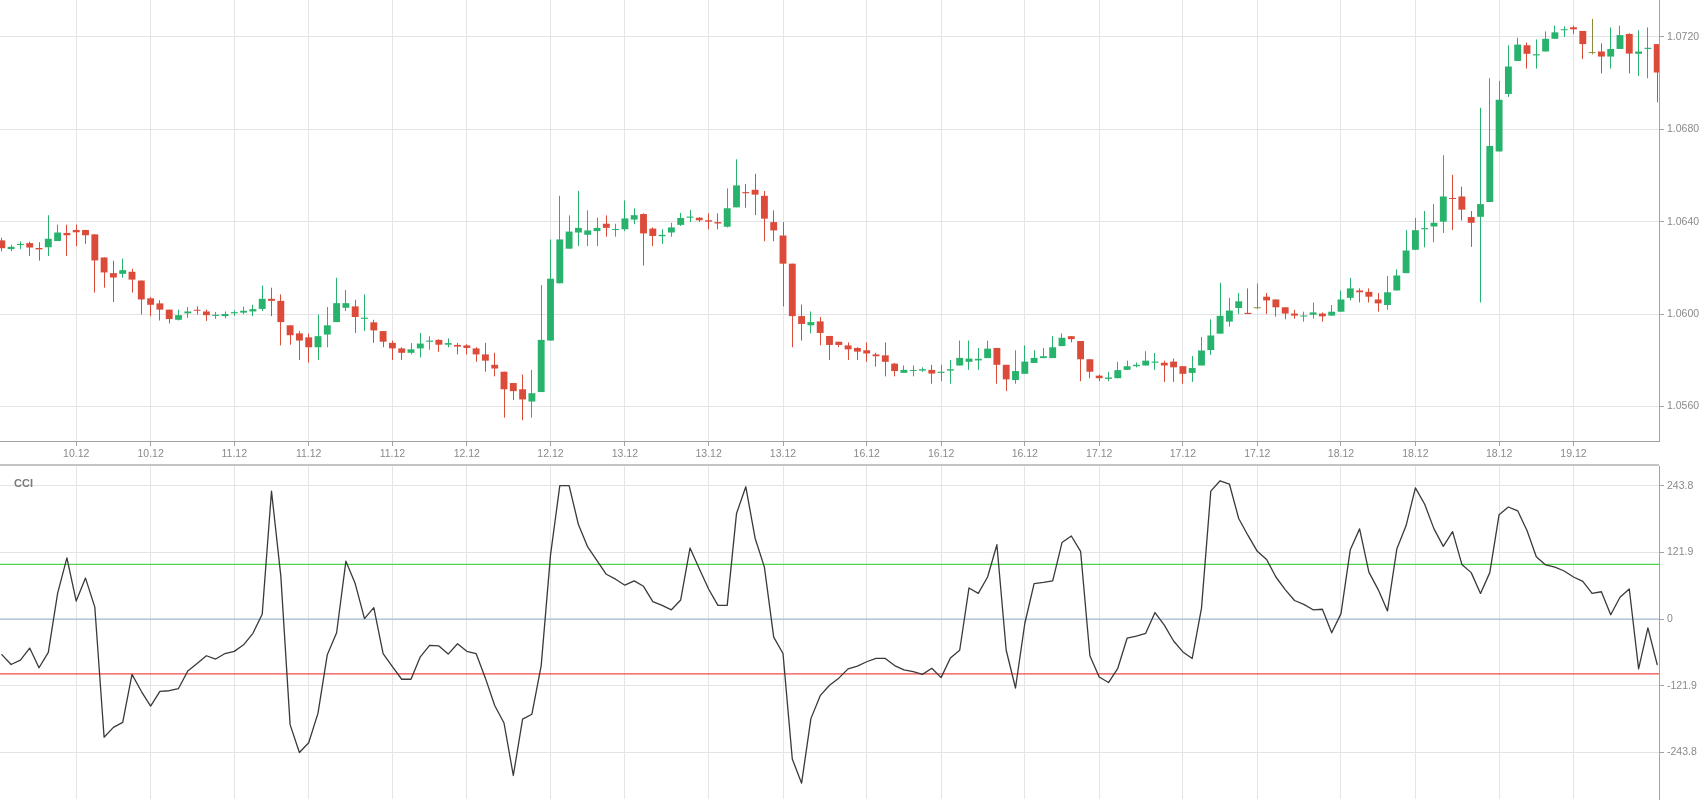 The width and height of the screenshot is (1708, 803). What do you see at coordinates (1683, 220) in the screenshot?
I see `y-tick-label: 1.0640` at bounding box center [1683, 220].